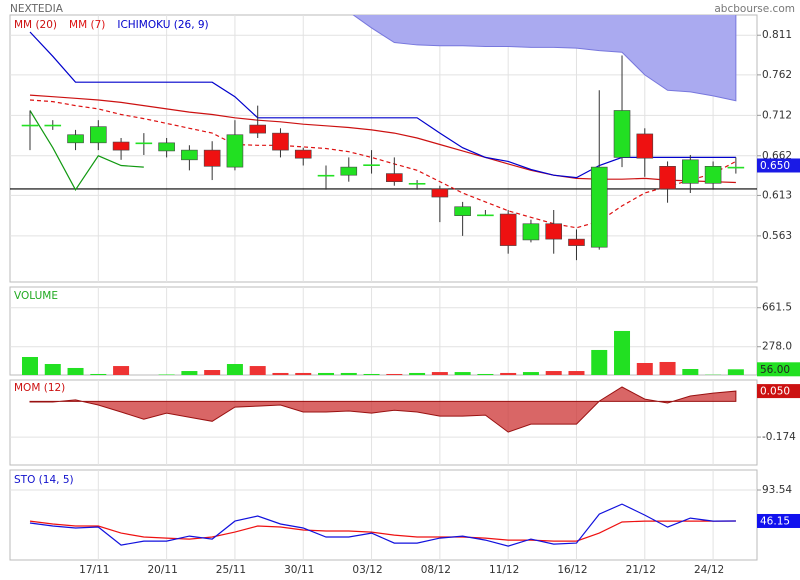  I want to click on panel-title: MOM (12), so click(39, 388).